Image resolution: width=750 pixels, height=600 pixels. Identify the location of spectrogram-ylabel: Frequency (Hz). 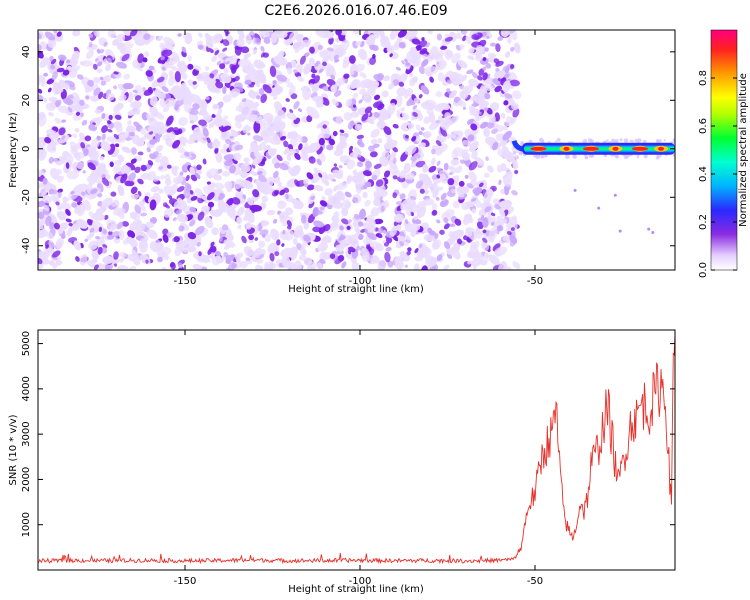
(13, 150).